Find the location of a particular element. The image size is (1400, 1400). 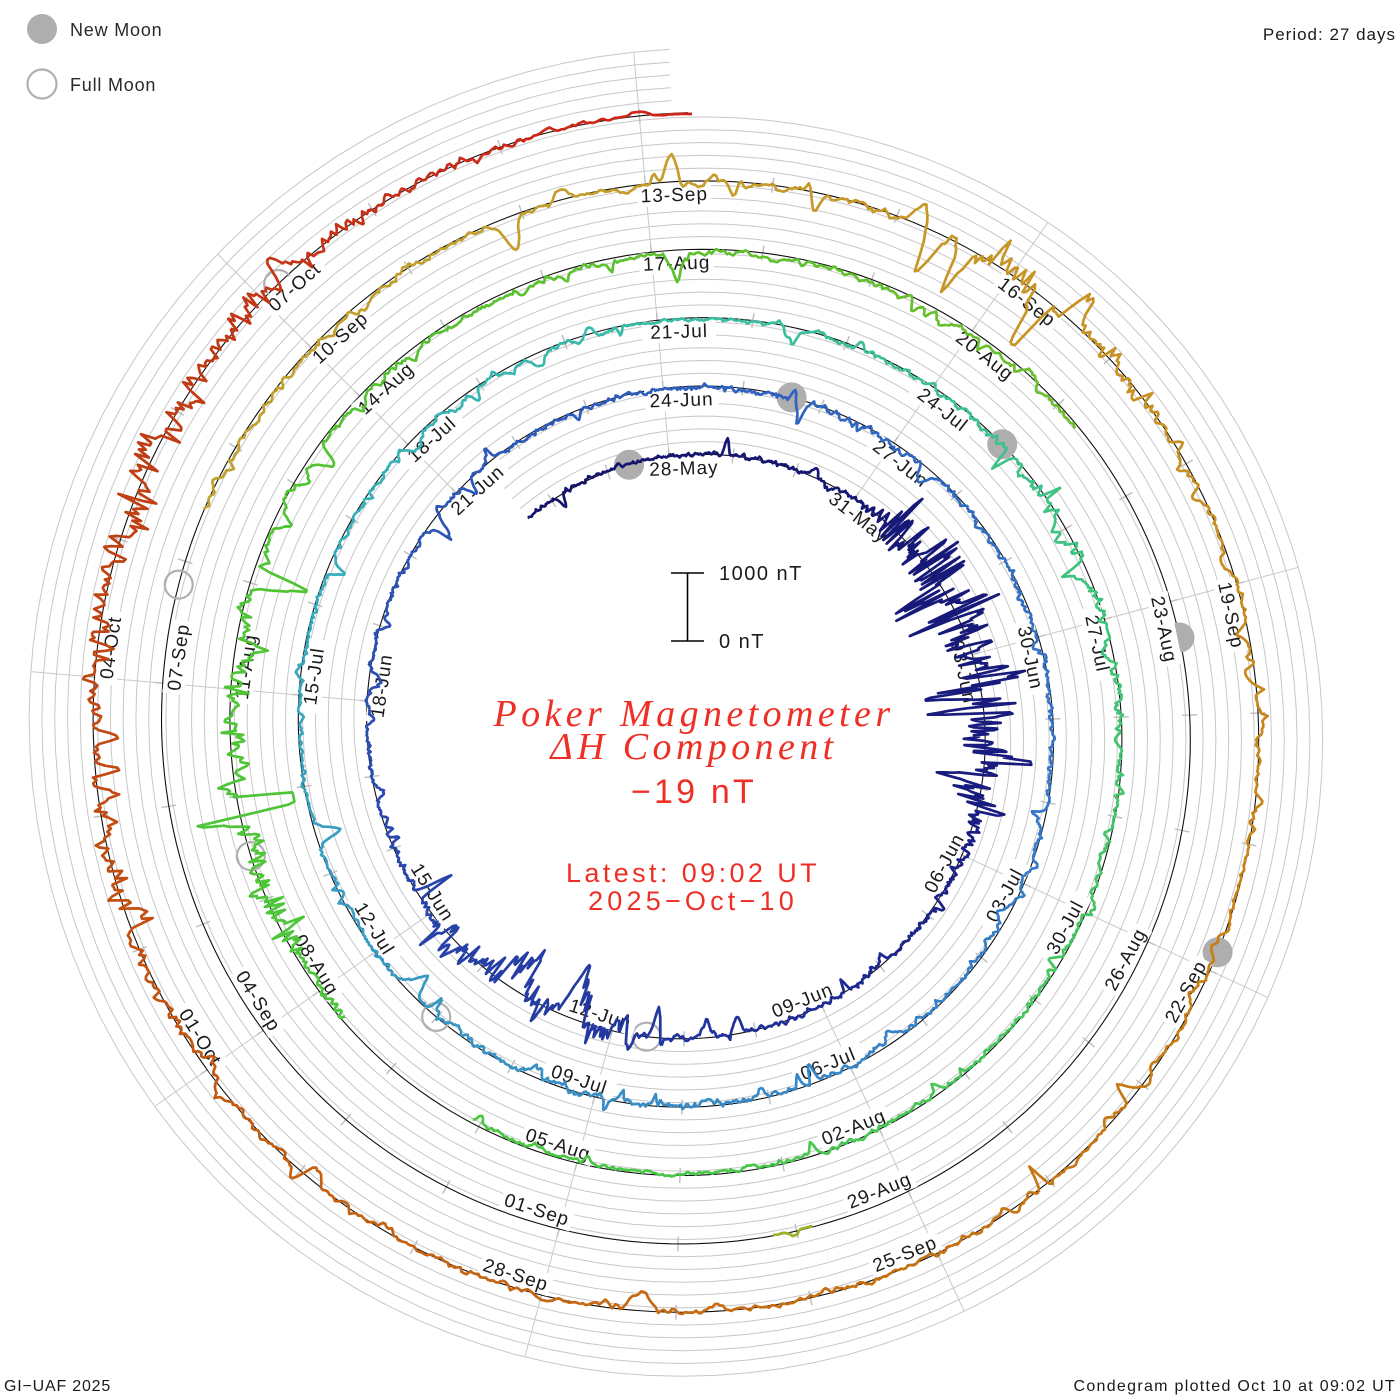

svg-text: 24-Jun is located at coordinates (681, 400).